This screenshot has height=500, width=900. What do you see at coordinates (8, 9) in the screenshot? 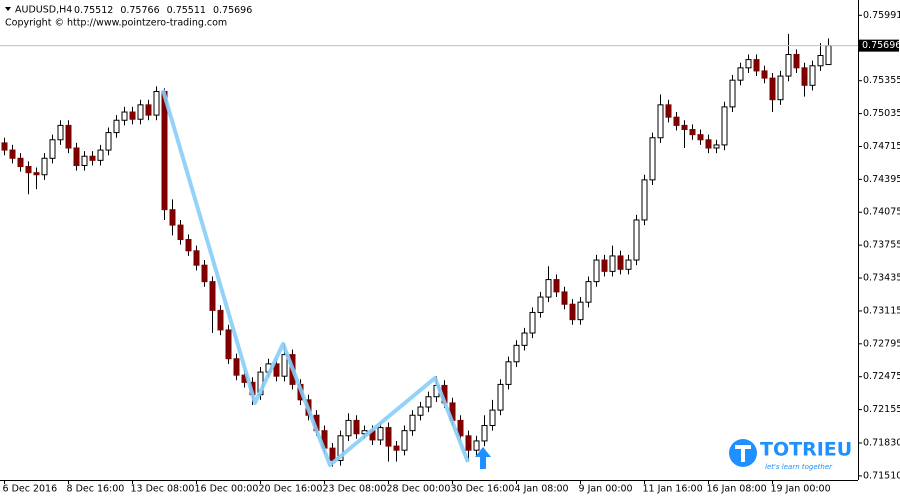
I see `dropdown-icon` at bounding box center [8, 9].